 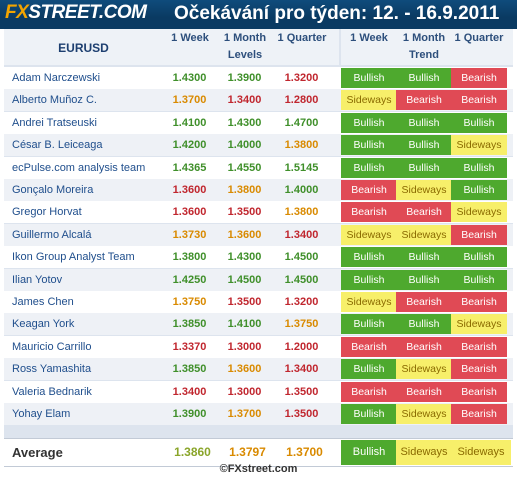 I want to click on analyst-name: Gonçalo Moreira, so click(x=53, y=190).